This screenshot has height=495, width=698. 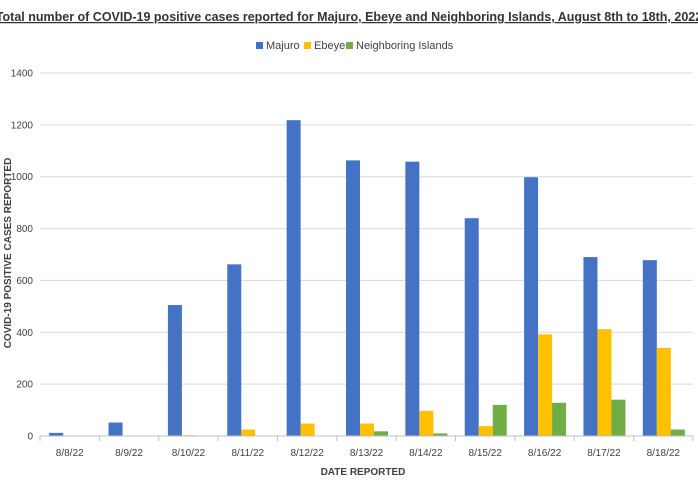 I want to click on y-tick-label: 400, so click(x=24, y=333).